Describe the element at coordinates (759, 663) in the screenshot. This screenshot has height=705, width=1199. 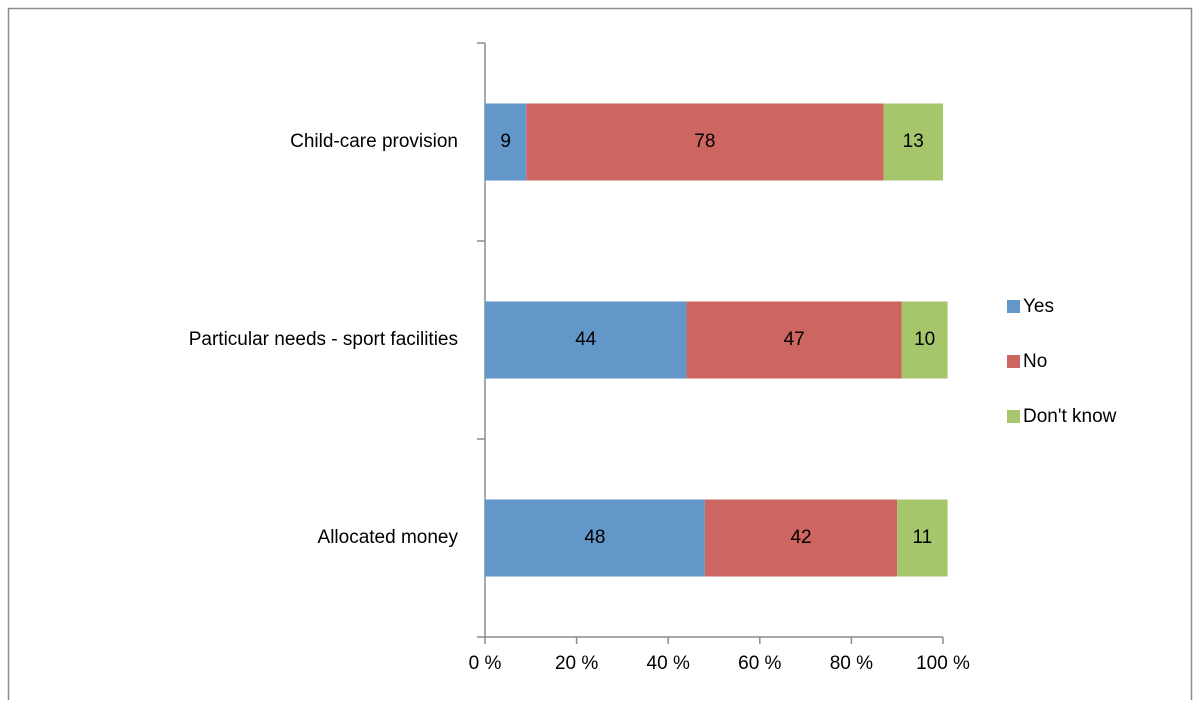
I see `x-tick-label: 60 %` at that location.